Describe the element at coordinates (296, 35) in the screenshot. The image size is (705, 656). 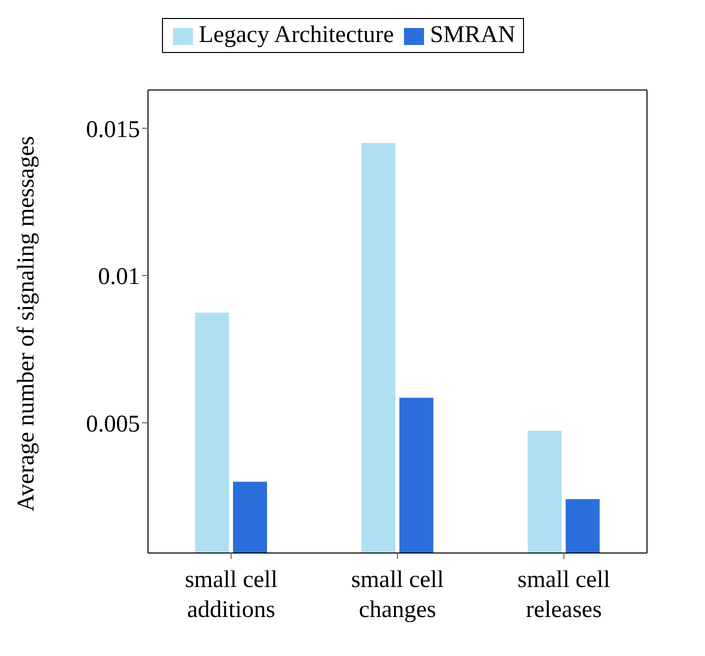
I see `legend-label: Legacy Architecture` at that location.